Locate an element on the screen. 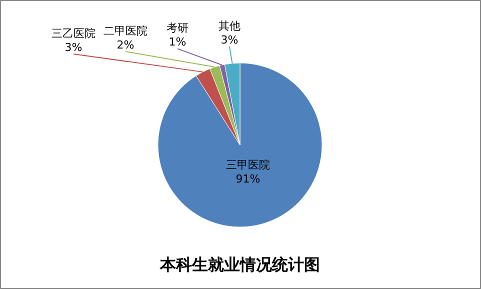 This screenshot has height=289, width=481. slice-label: 考研 is located at coordinates (177, 28).